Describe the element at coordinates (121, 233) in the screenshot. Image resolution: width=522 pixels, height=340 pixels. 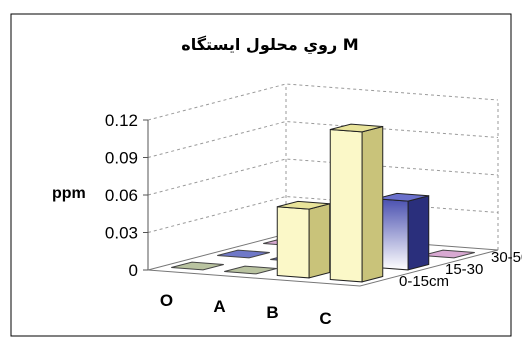
I see `y-tick-label: 0.03` at that location.